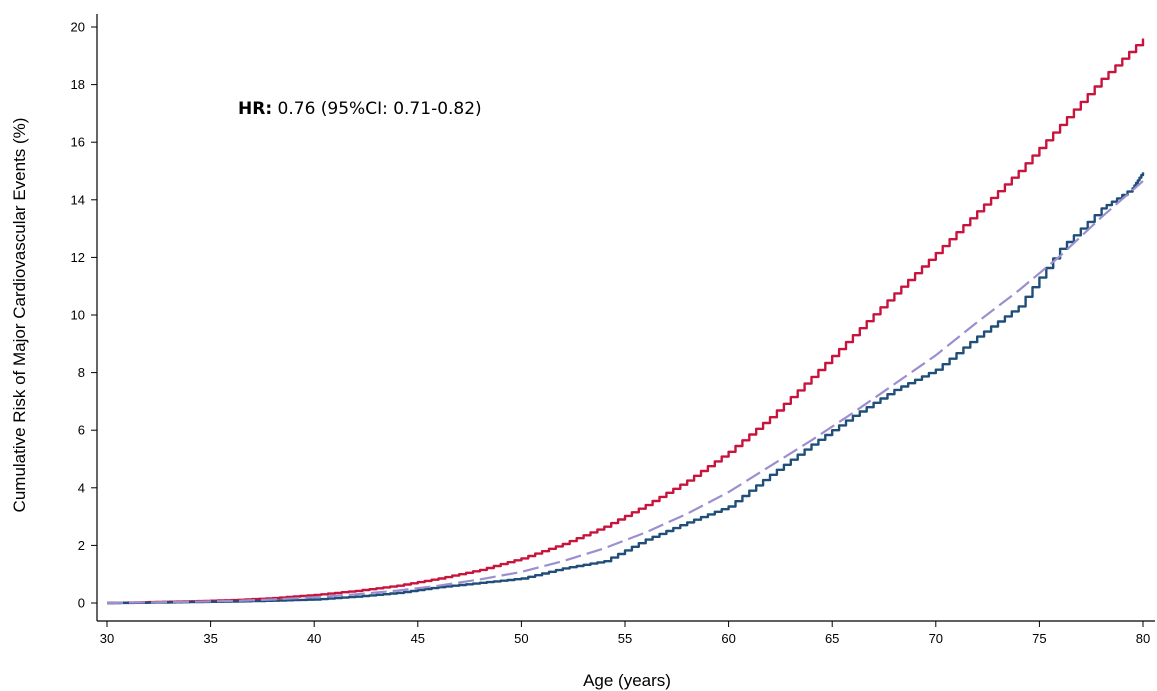  I want to click on y-tick-label: 6, so click(81, 430).